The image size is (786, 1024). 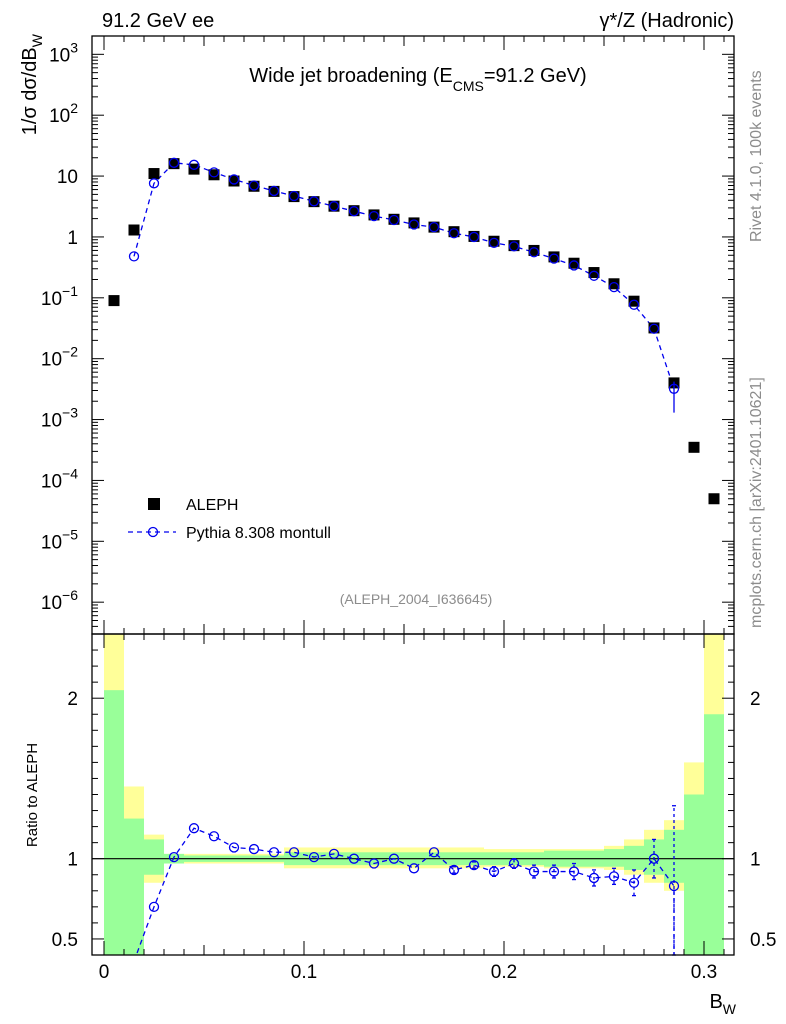 What do you see at coordinates (304, 972) in the screenshot?
I see `x-tick-label: 0.1` at bounding box center [304, 972].